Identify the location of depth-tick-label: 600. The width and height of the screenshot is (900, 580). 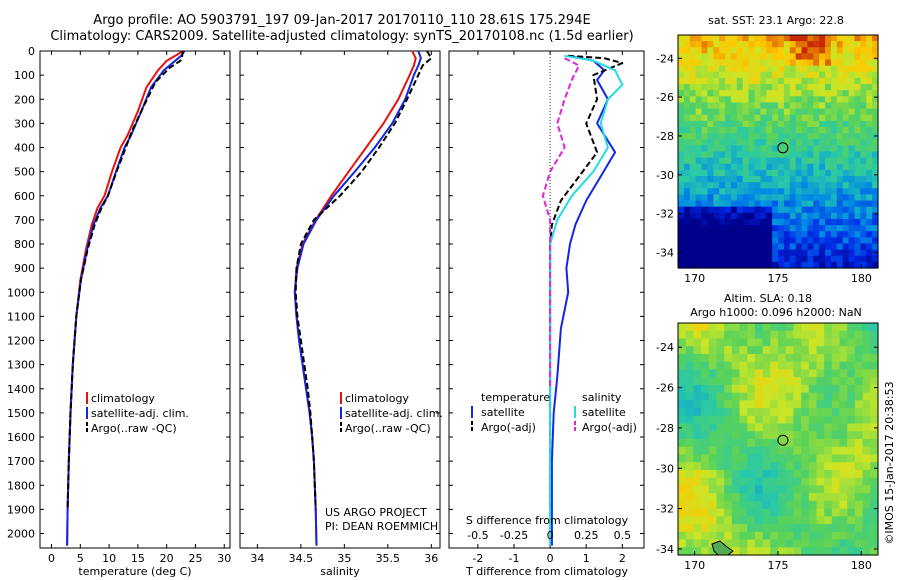
(24, 196).